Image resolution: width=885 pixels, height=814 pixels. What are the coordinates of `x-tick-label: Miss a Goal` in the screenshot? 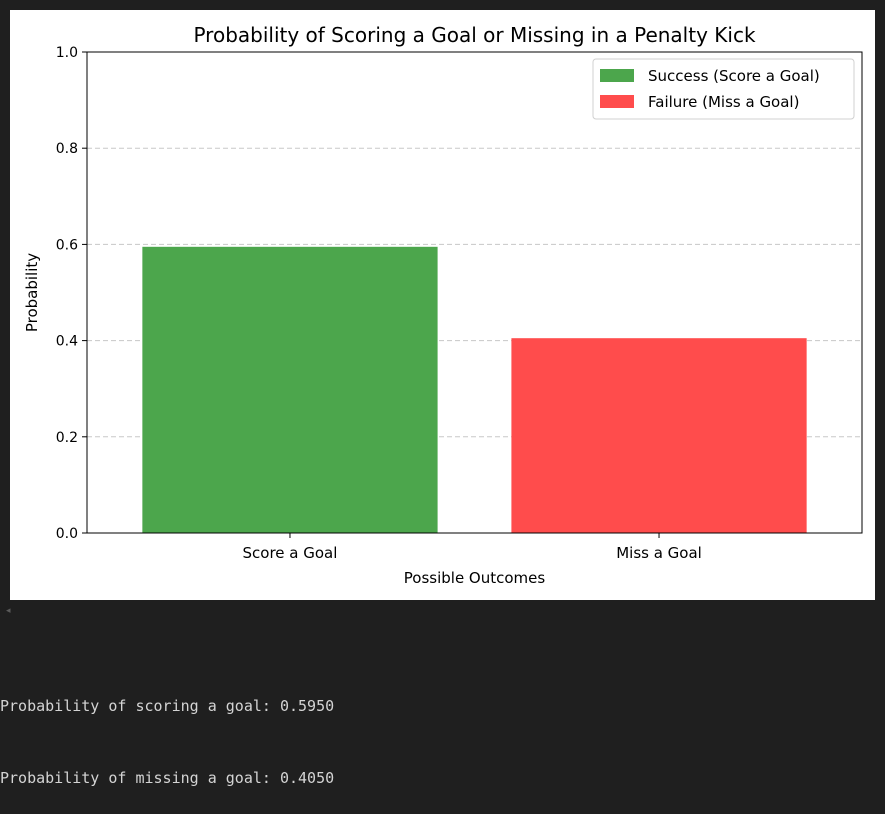 It's located at (659, 553).